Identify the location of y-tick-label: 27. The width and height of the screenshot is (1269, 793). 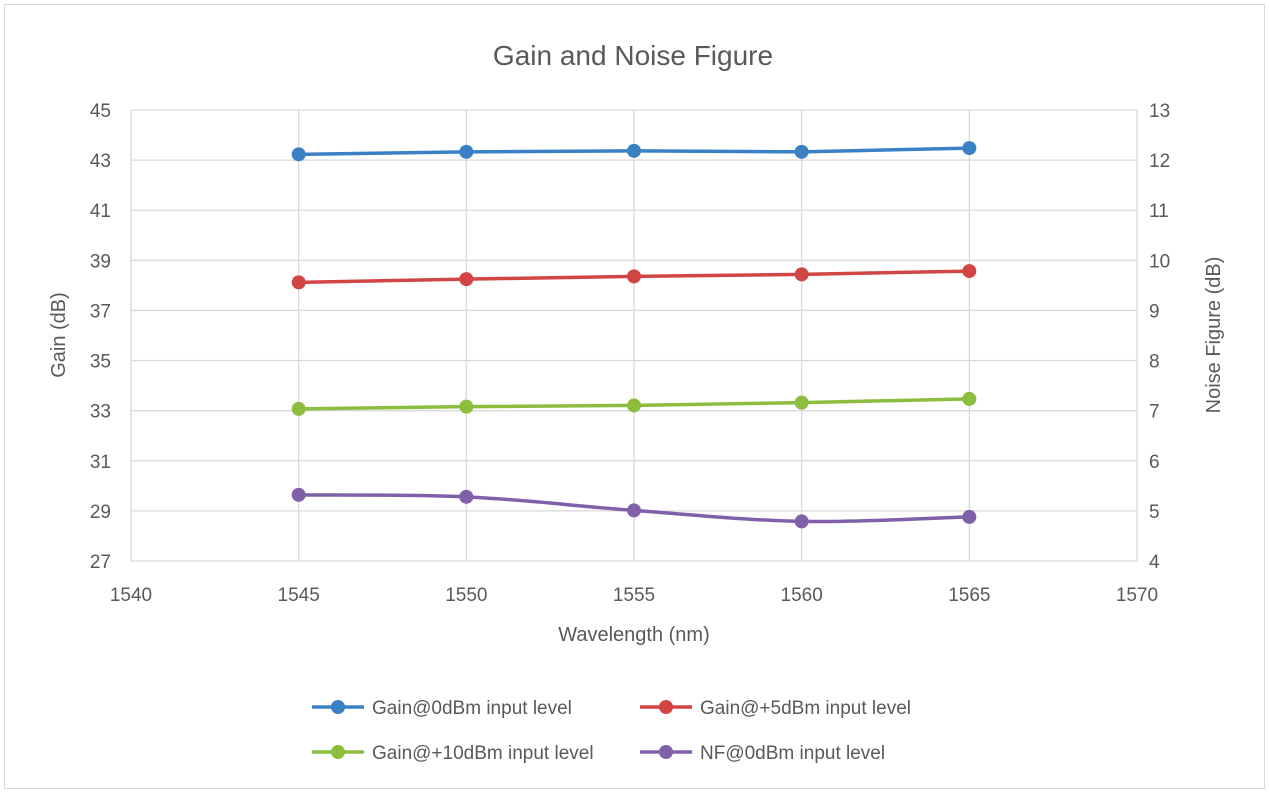
(100, 562).